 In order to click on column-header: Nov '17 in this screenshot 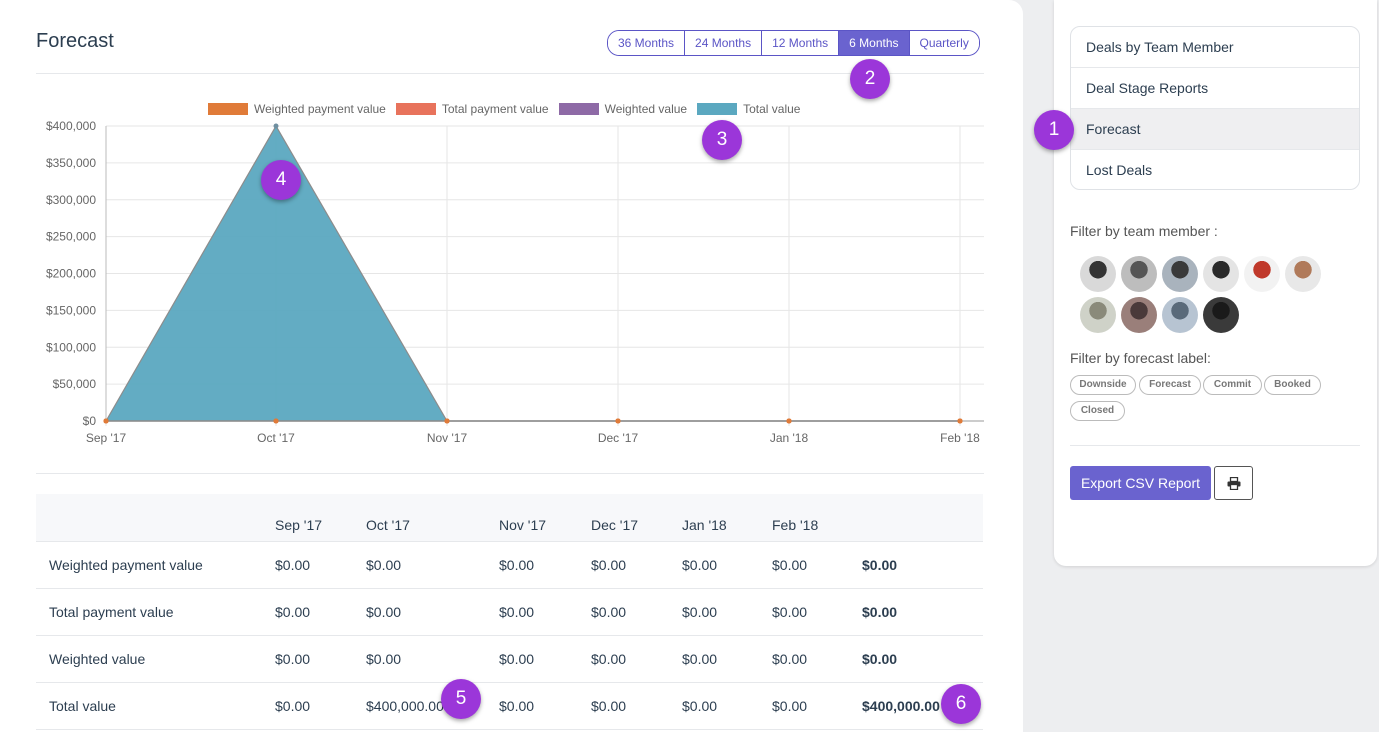, I will do `click(523, 525)`.